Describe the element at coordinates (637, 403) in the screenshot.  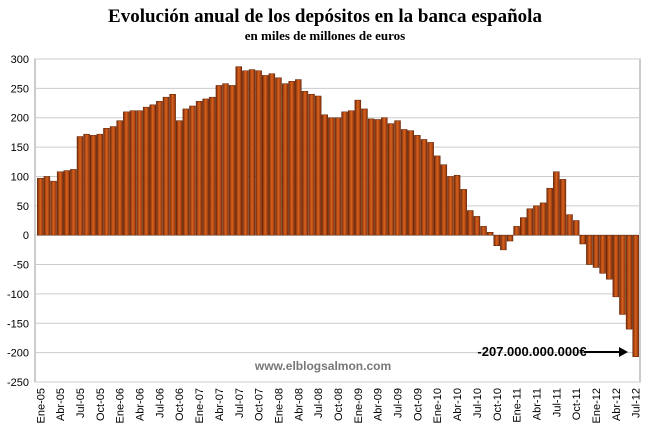
I see `x-tick-label: Jul-12` at that location.